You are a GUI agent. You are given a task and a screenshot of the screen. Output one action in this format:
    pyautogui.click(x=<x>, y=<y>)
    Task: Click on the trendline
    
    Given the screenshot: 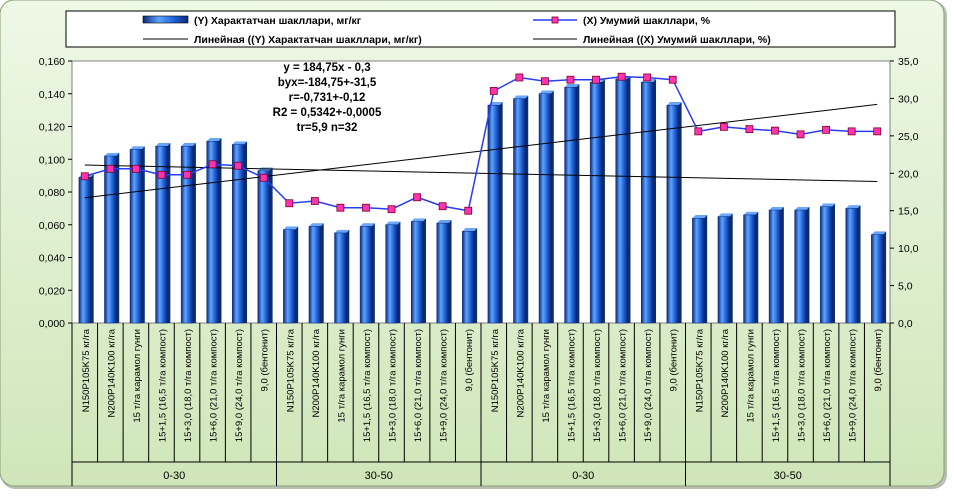 What is the action you would take?
    pyautogui.click(x=481, y=173)
    